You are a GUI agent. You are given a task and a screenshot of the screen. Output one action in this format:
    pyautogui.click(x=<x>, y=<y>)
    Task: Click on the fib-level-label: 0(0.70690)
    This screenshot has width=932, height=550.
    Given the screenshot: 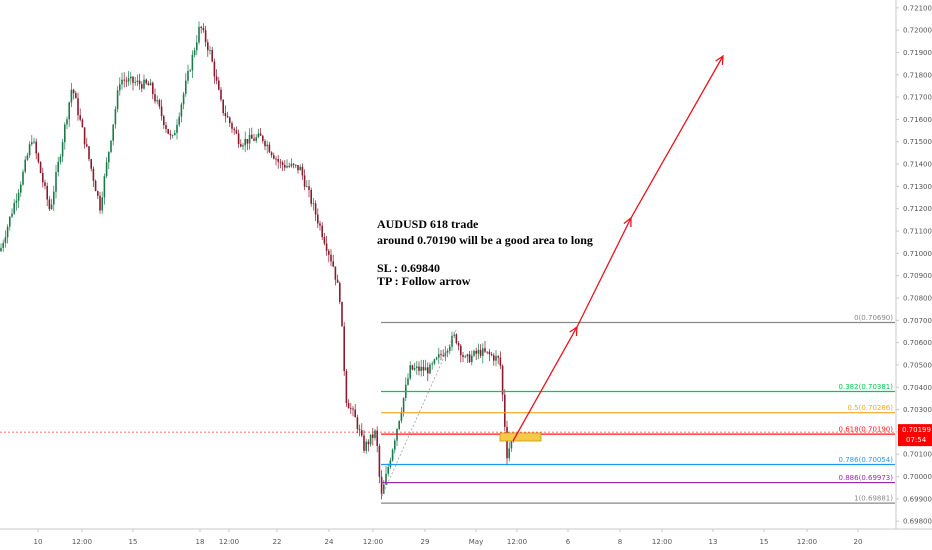 What is the action you would take?
    pyautogui.click(x=873, y=318)
    